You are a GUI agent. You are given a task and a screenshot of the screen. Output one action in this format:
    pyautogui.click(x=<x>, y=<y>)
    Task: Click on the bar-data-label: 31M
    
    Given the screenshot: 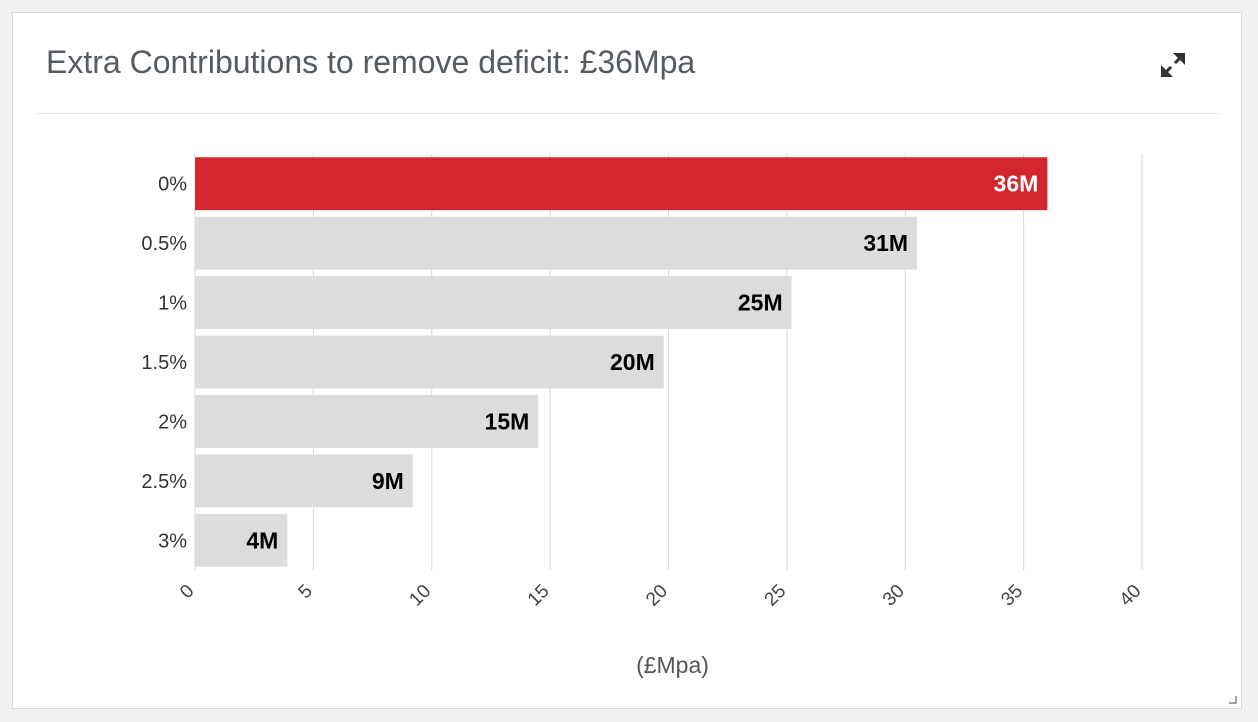 What is the action you would take?
    pyautogui.click(x=885, y=243)
    